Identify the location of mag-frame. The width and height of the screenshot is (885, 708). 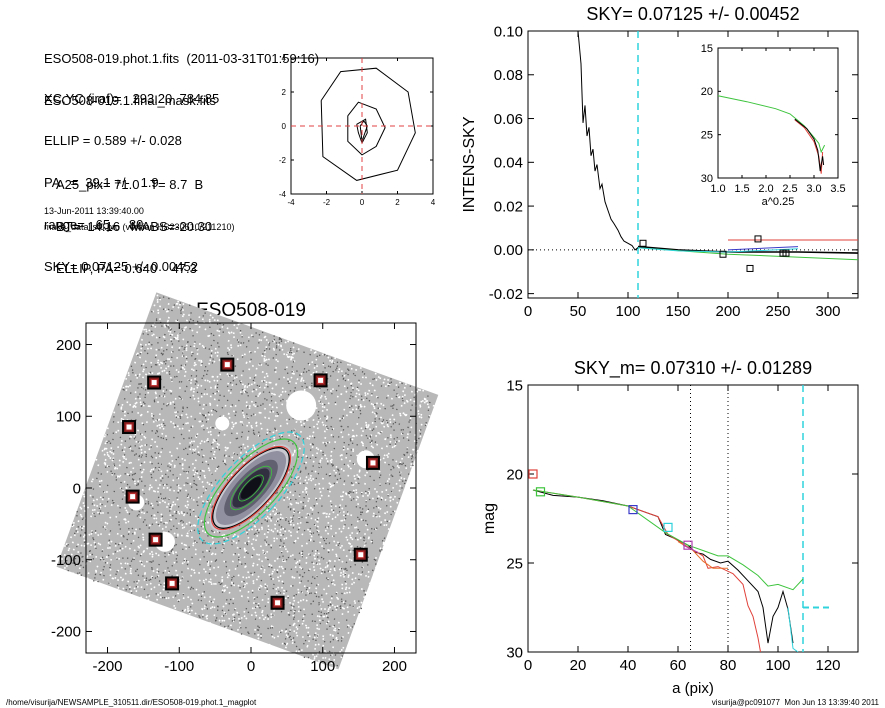
(693, 518).